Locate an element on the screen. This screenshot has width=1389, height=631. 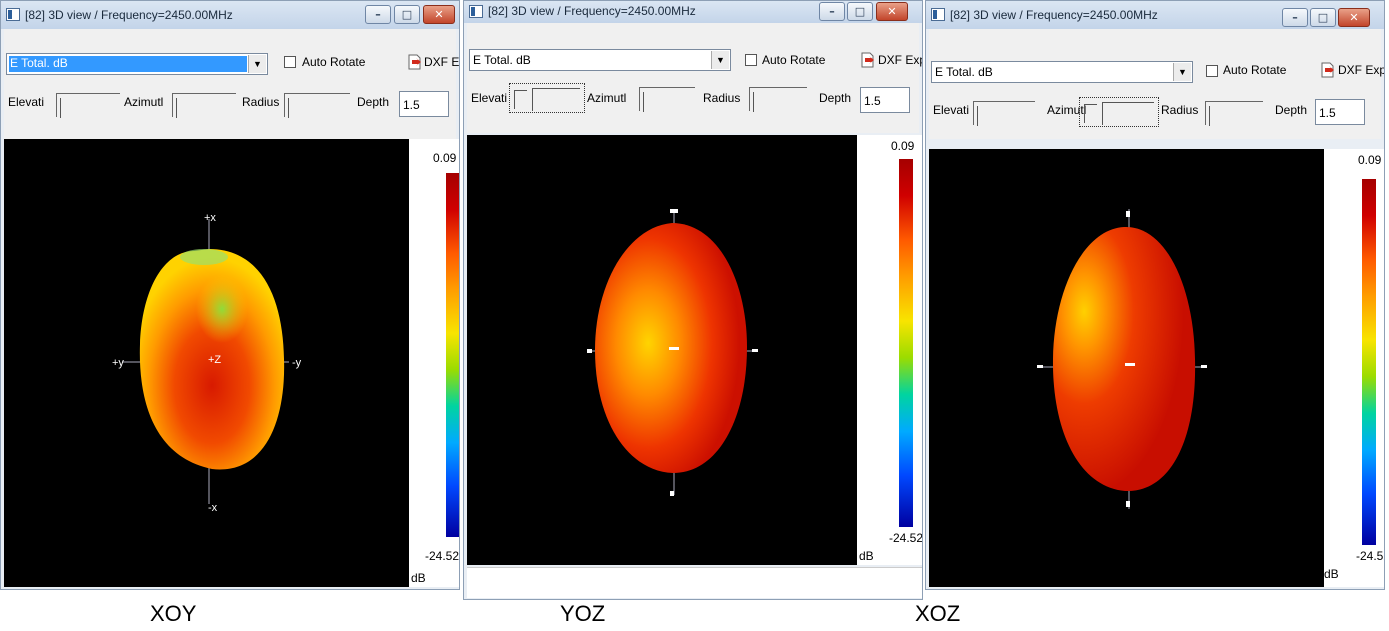
axis-label-left: +y is located at coordinates (118, 363).